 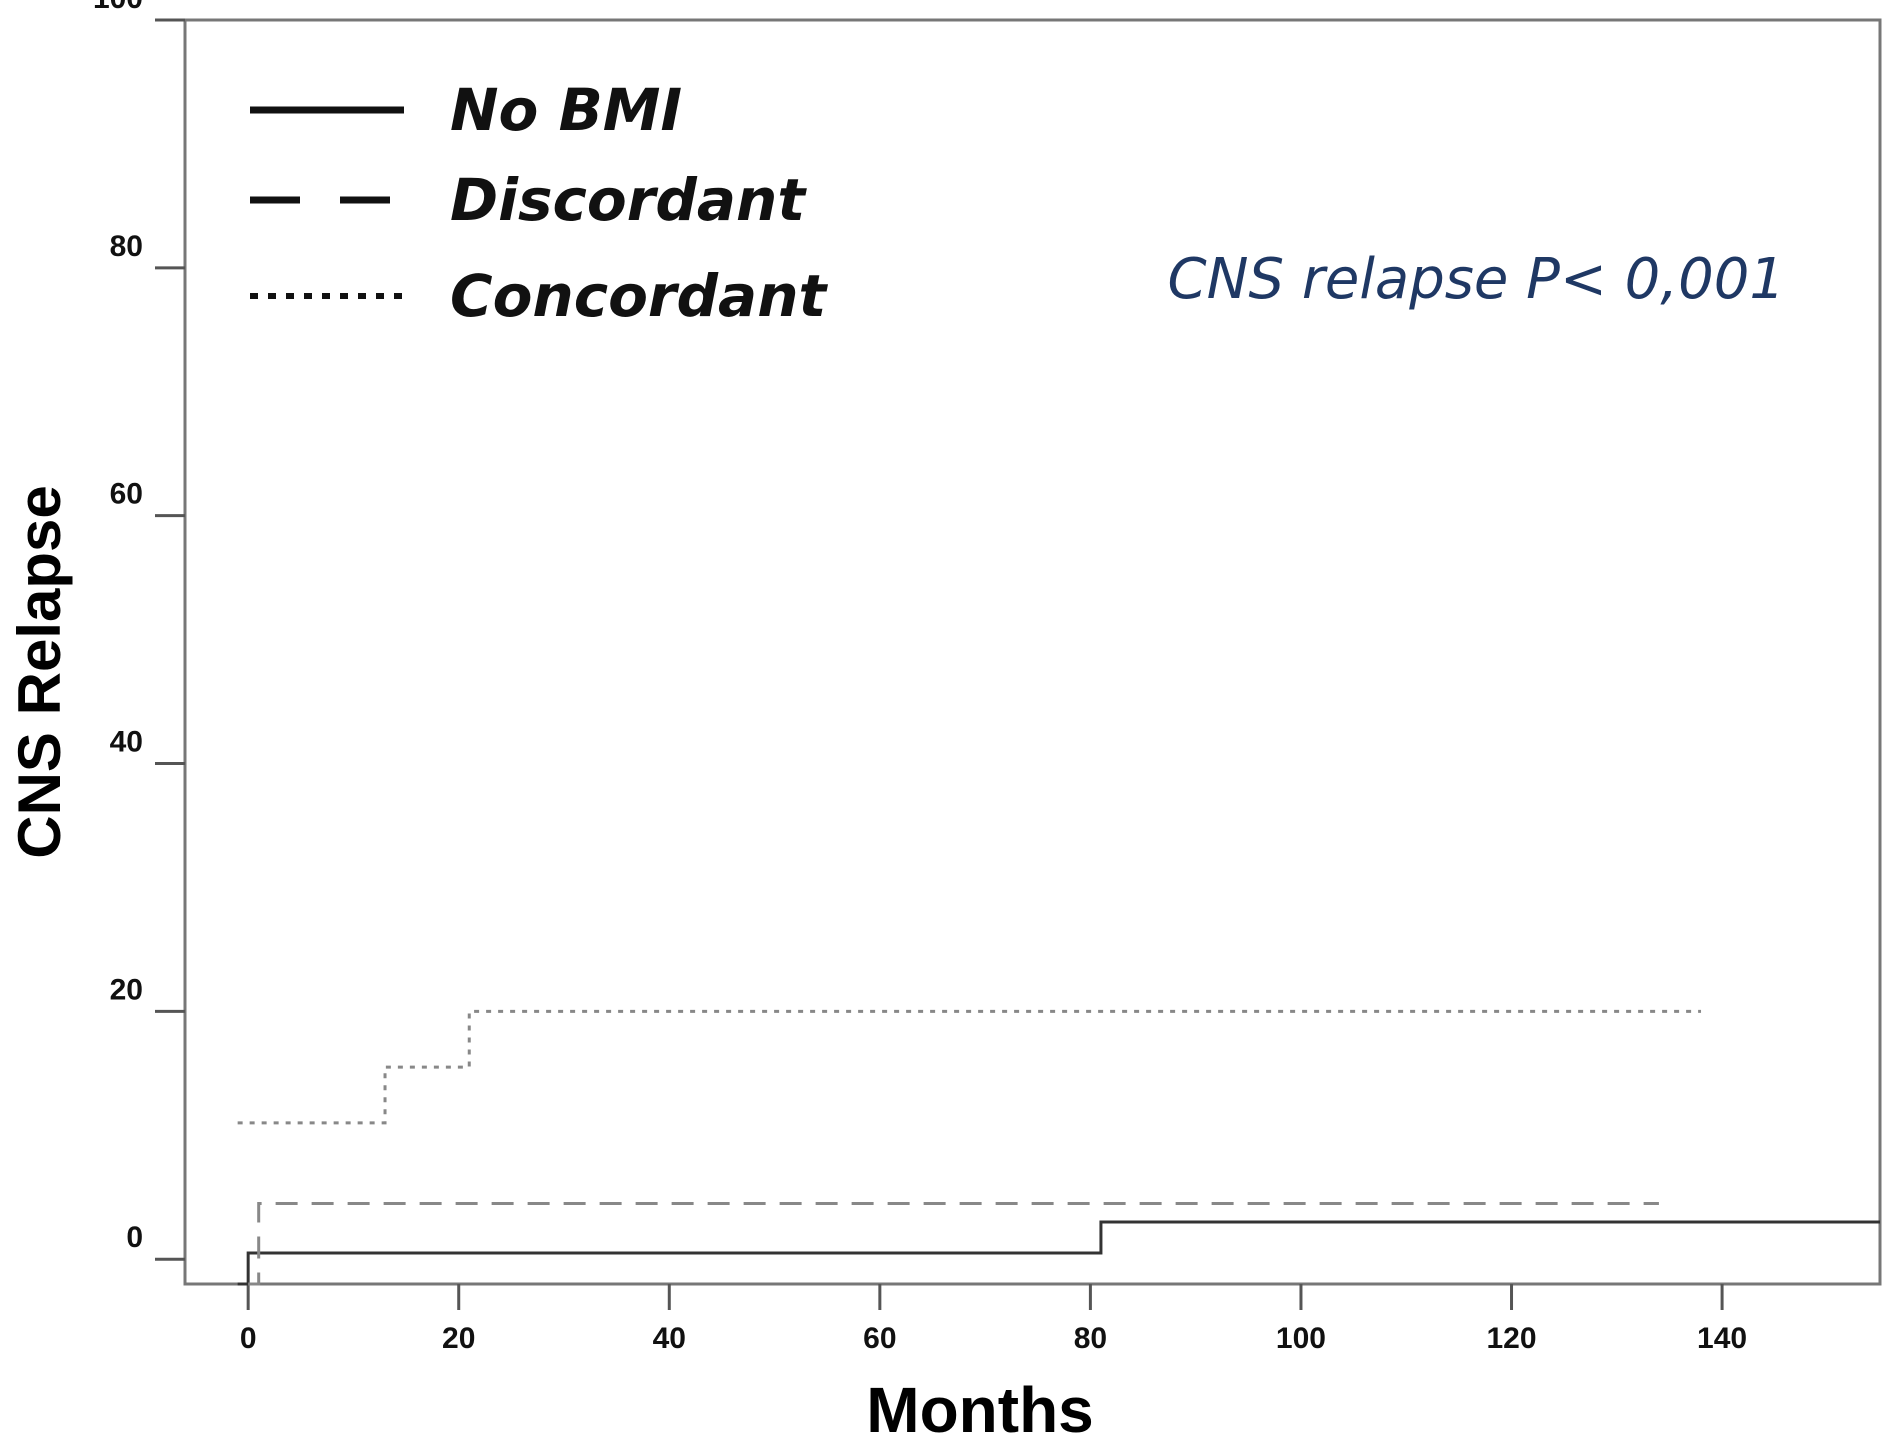 I want to click on legend-label-no-bmi: No BMI, so click(x=566, y=110).